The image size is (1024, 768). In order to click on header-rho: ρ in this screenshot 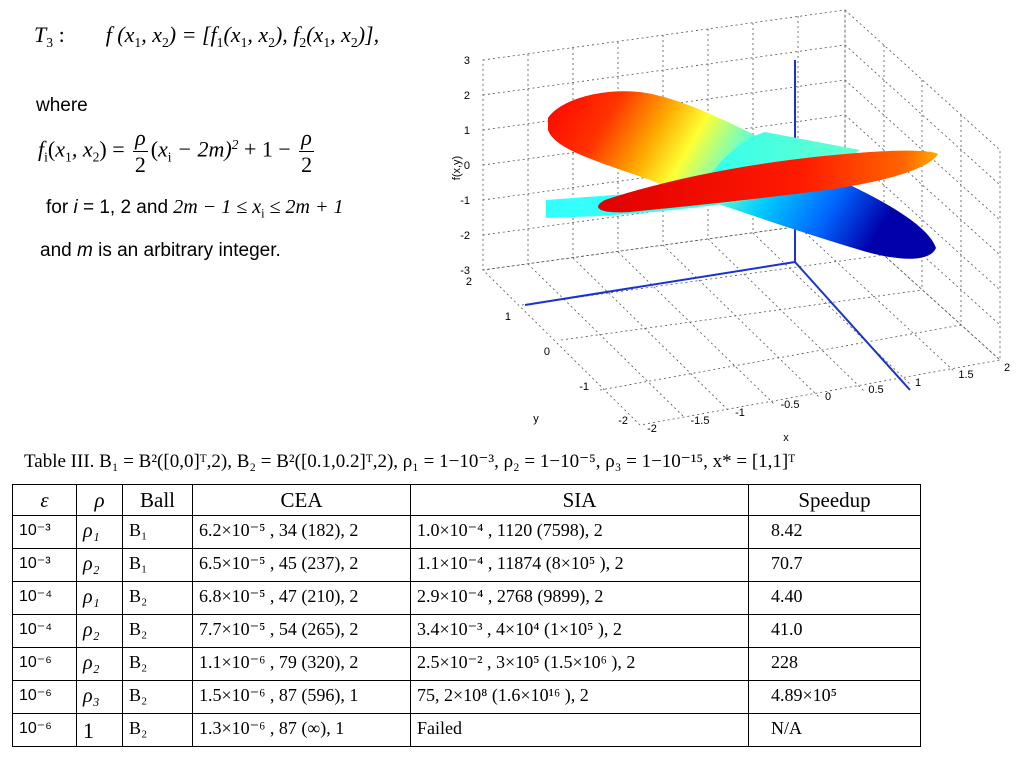, I will do `click(99, 500)`.